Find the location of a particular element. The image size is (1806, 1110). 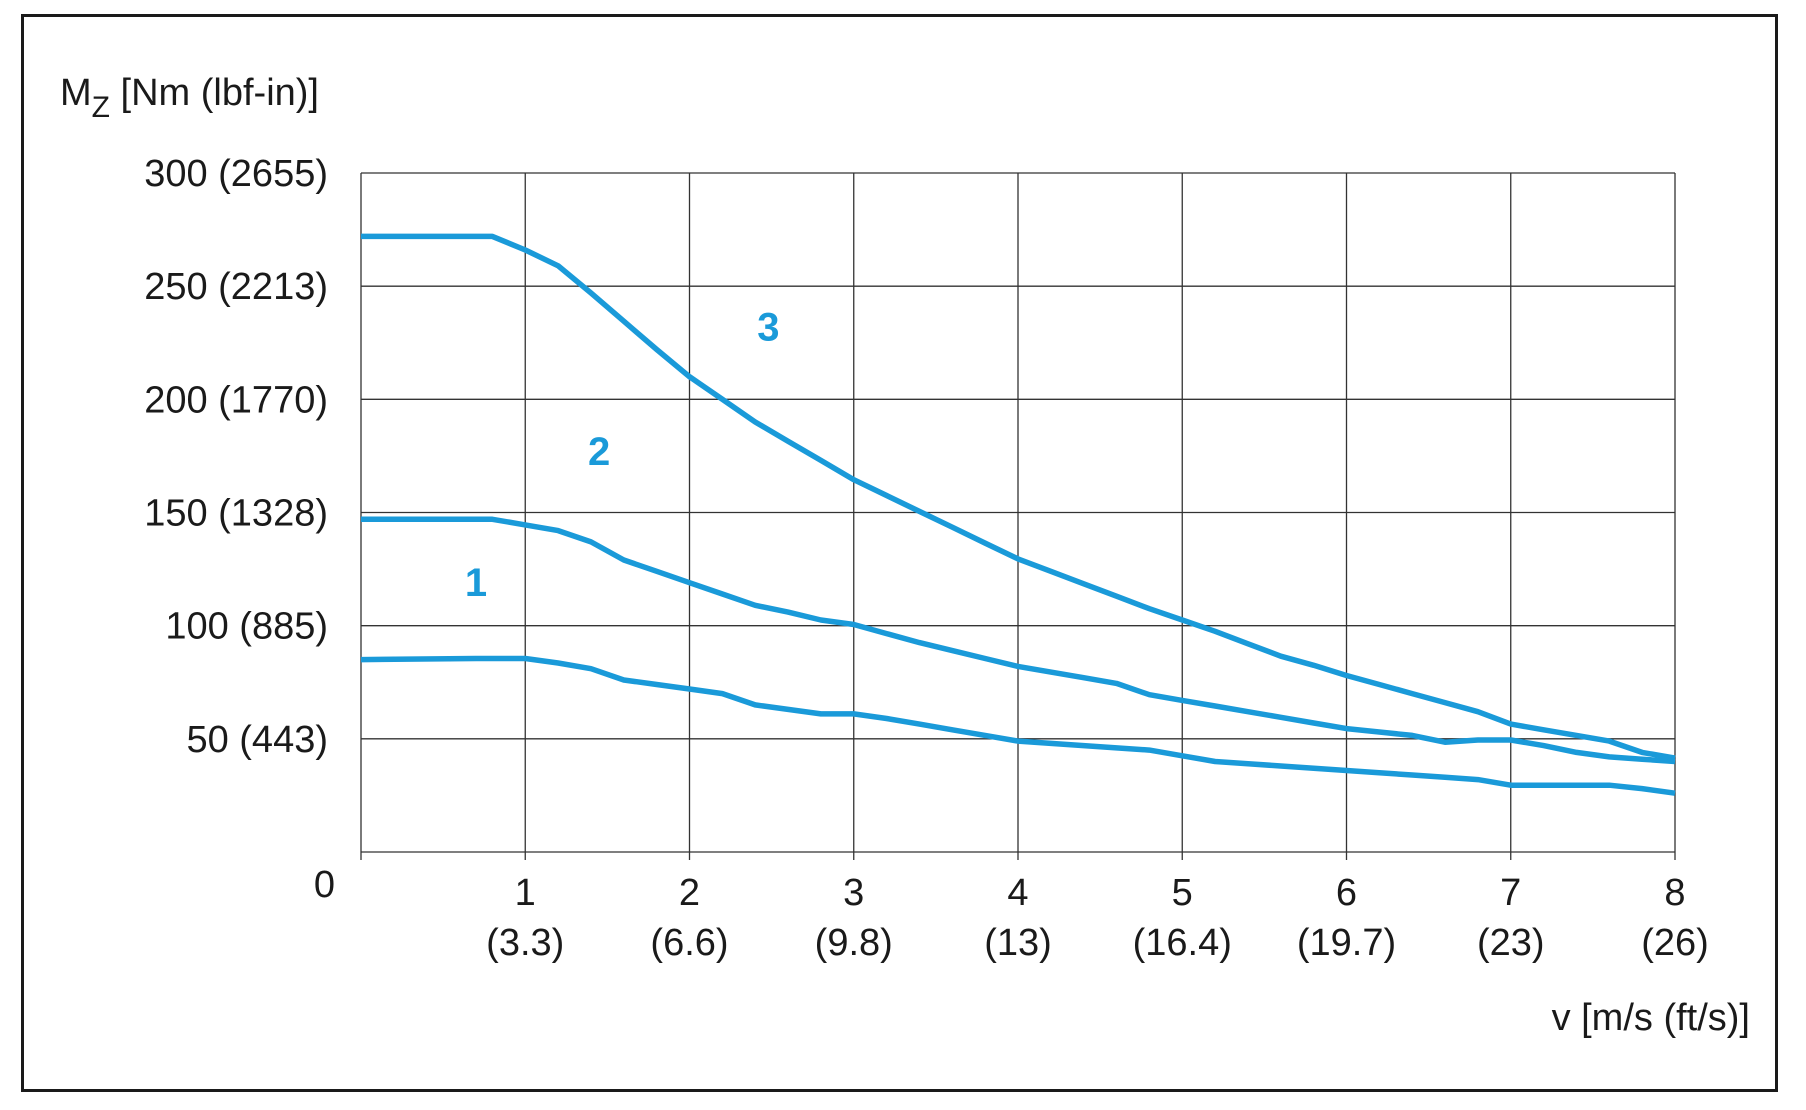

y-tick-label: 300 (2655) is located at coordinates (236, 174).